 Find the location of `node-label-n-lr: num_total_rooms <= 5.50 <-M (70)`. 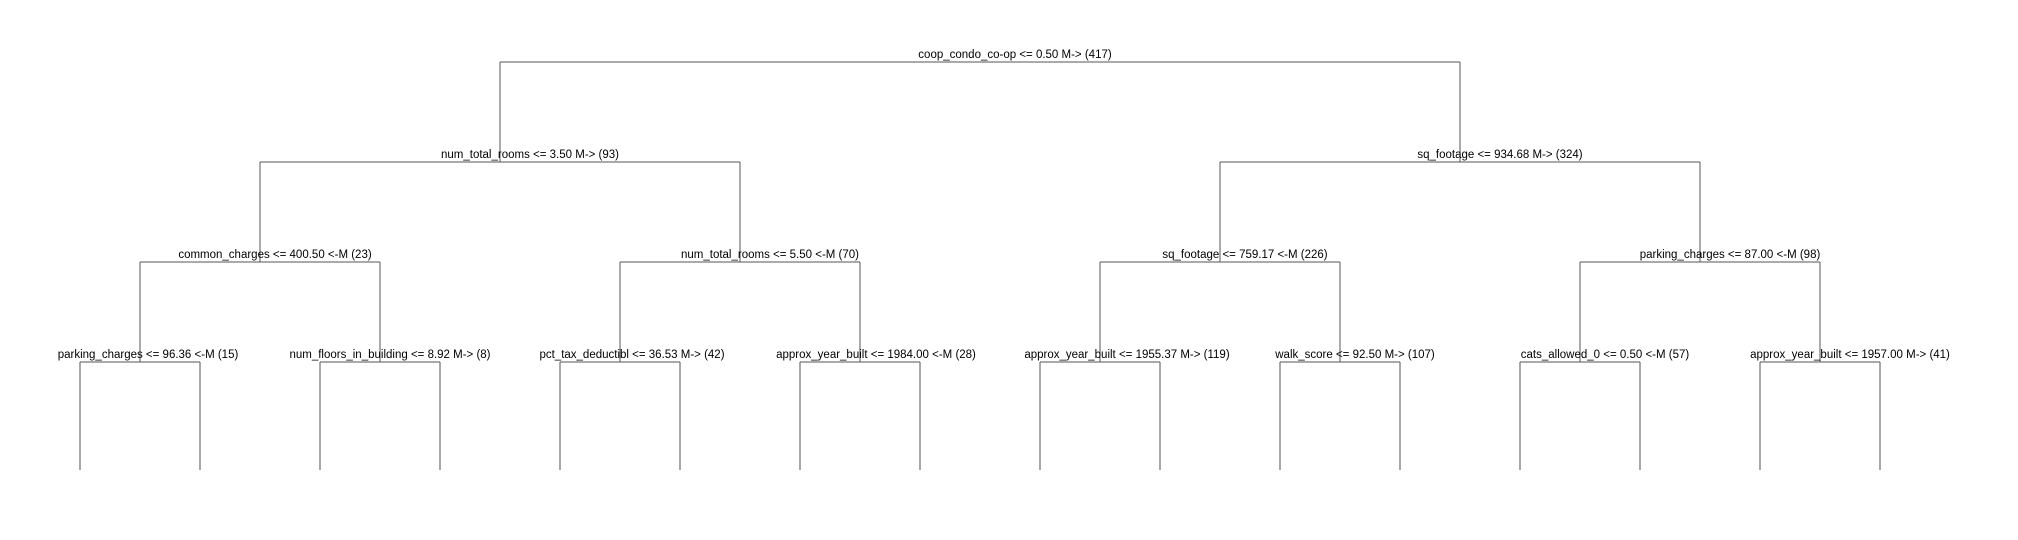

node-label-n-lr: num_total_rooms <= 5.50 <-M (70) is located at coordinates (770, 255).